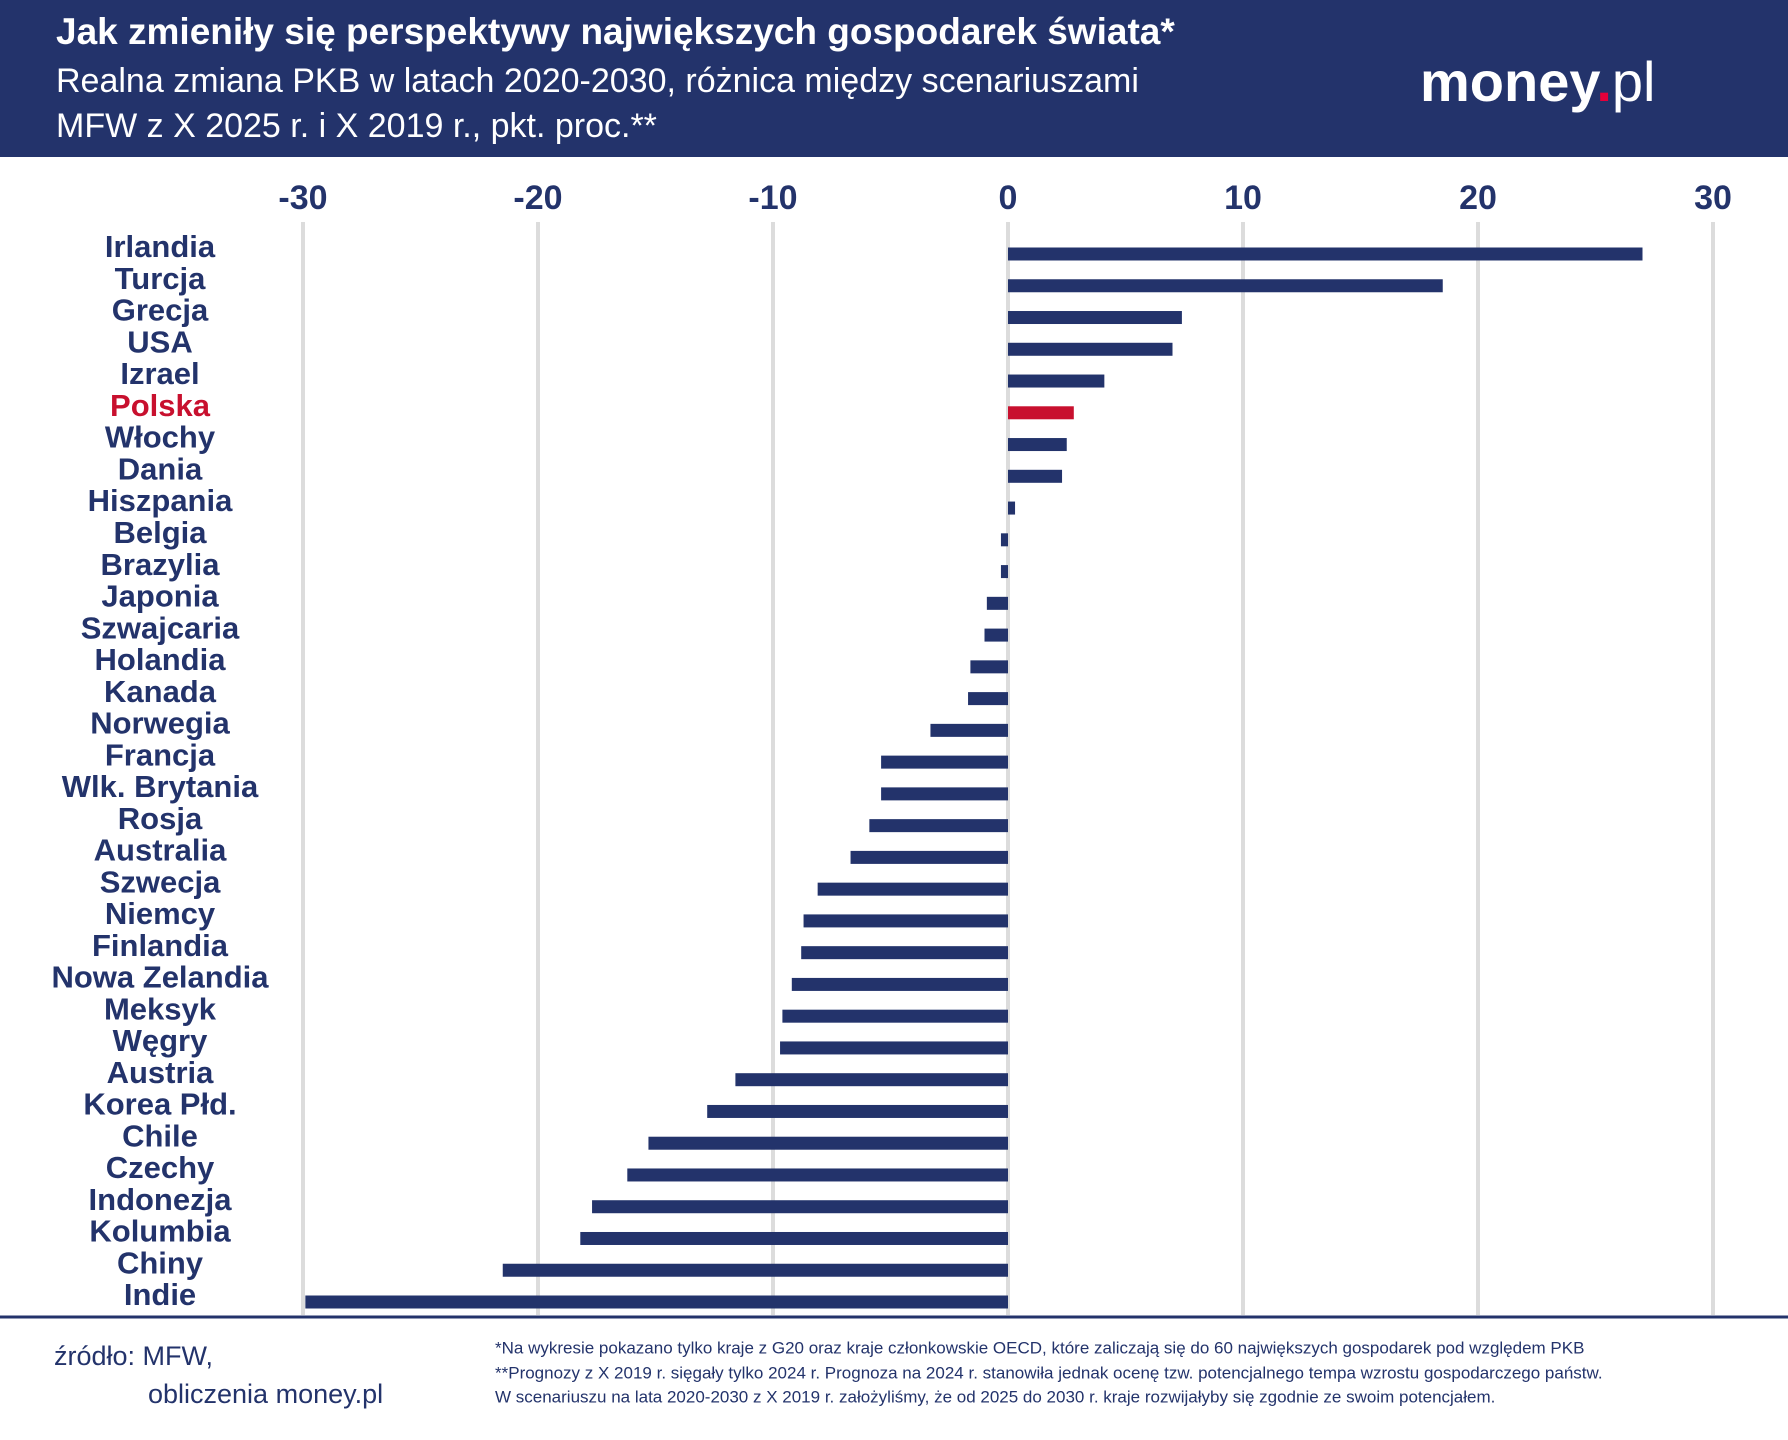 This screenshot has height=1440, width=1788. I want to click on y-tick-label: Japonia, so click(160, 596).